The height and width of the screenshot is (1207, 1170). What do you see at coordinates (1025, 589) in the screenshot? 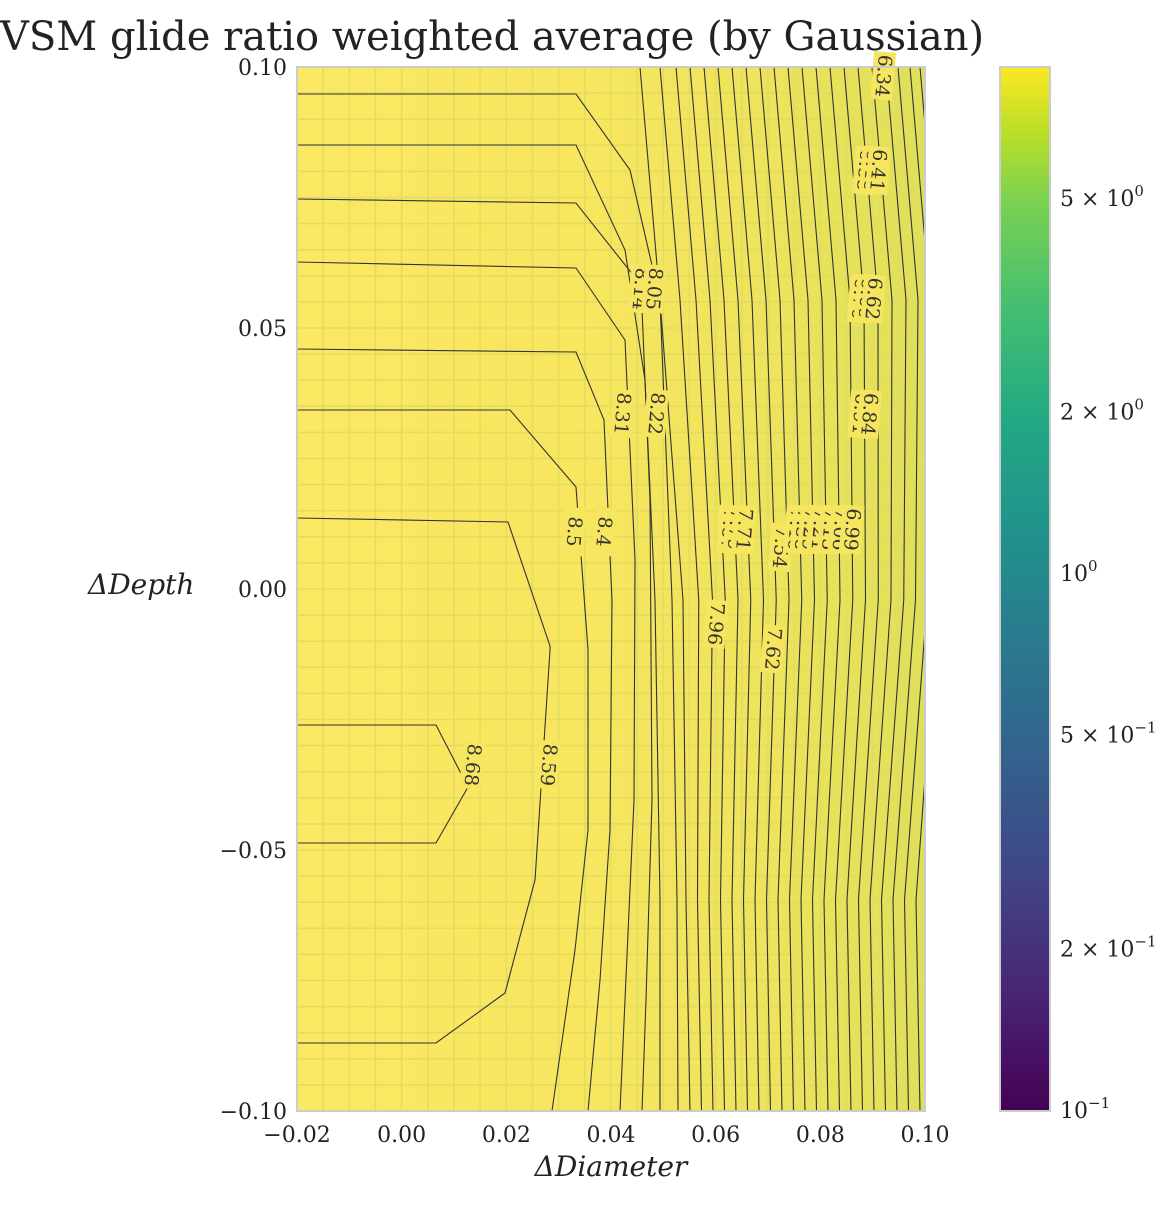
I see `colorbar` at bounding box center [1025, 589].